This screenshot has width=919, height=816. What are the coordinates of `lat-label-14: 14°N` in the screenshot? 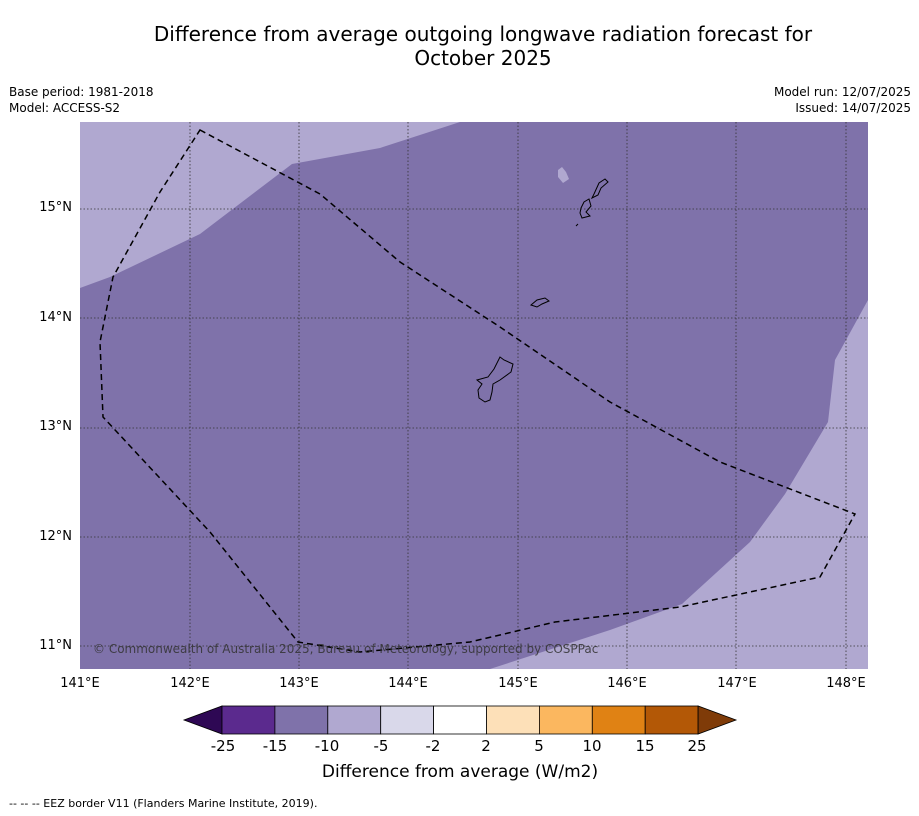 It's located at (55, 317).